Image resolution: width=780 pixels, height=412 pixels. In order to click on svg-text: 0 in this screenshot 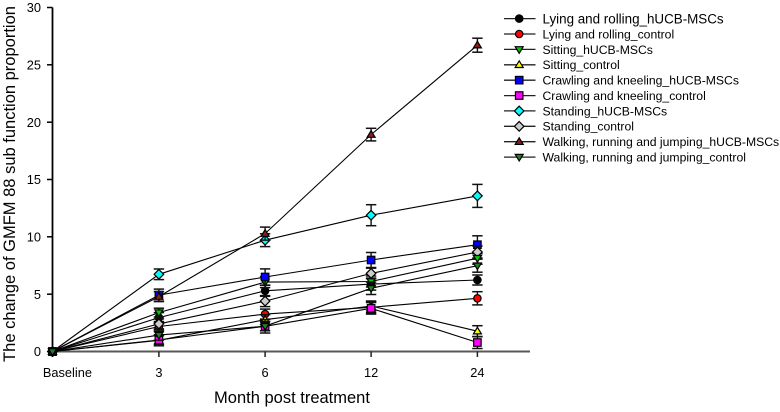, I will do `click(37, 351)`.